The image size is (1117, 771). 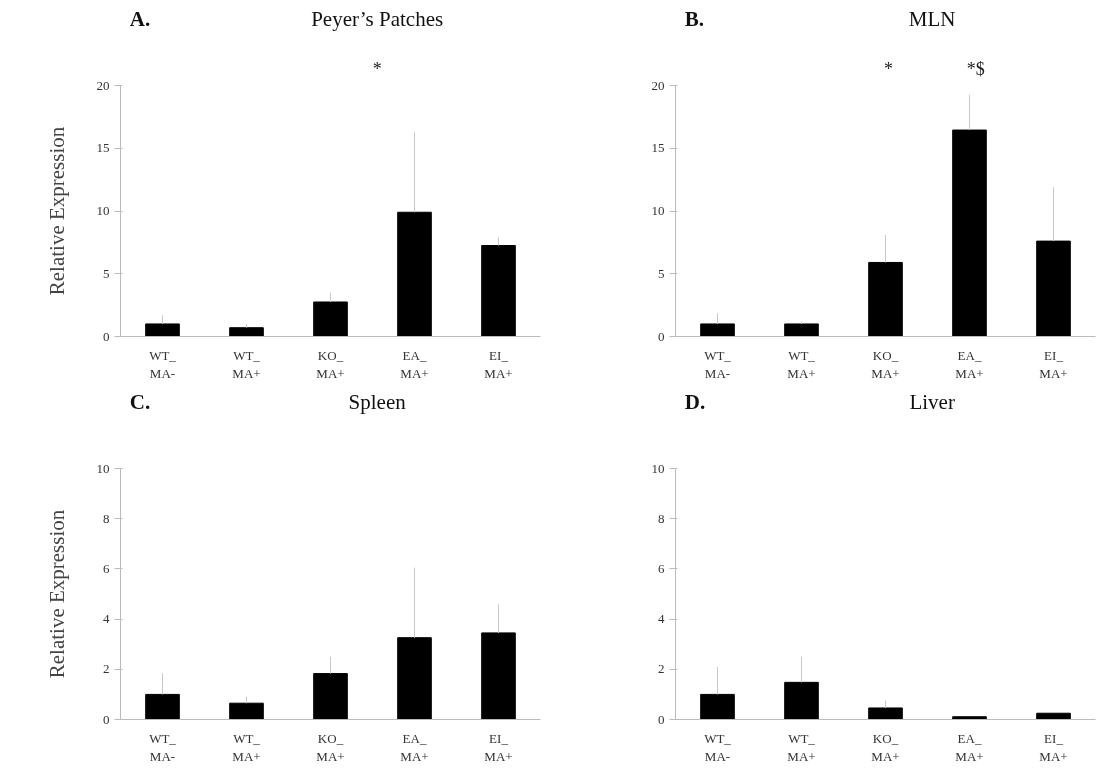 What do you see at coordinates (932, 401) in the screenshot?
I see `chart-title: Liver` at bounding box center [932, 401].